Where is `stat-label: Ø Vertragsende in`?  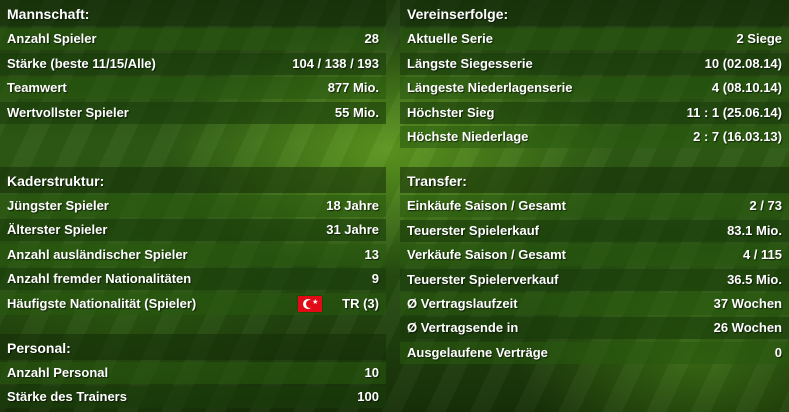
stat-label: Ø Vertragsende in is located at coordinates (463, 328).